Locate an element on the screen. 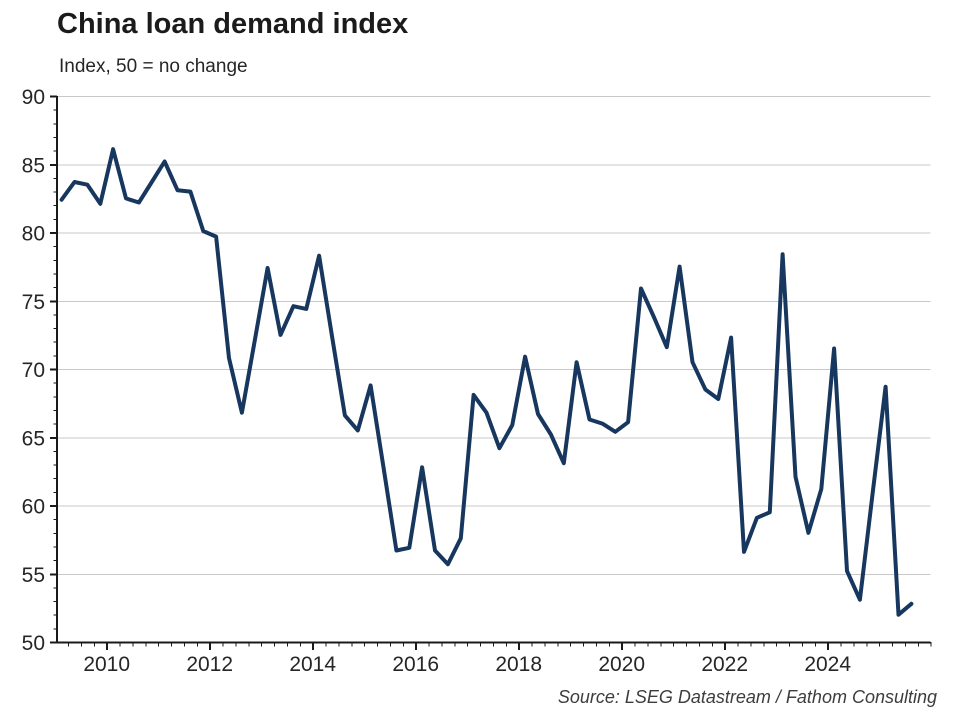  y-tick-label: 60 is located at coordinates (33, 507).